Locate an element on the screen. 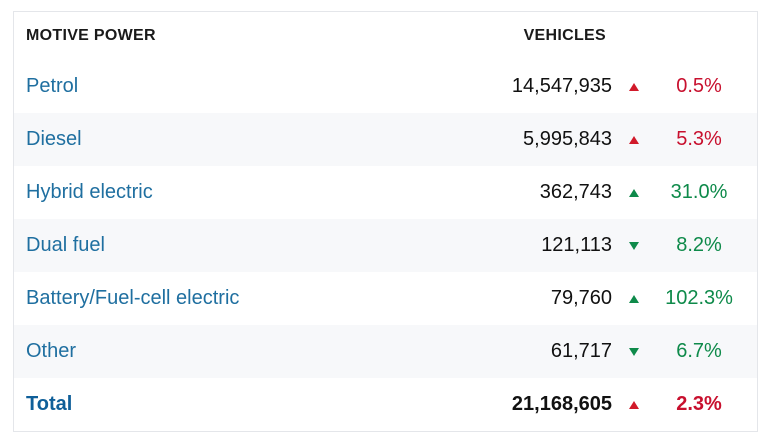 The image size is (773, 442). table-row: Diesel 5,995,843 5.3% is located at coordinates (385, 139).